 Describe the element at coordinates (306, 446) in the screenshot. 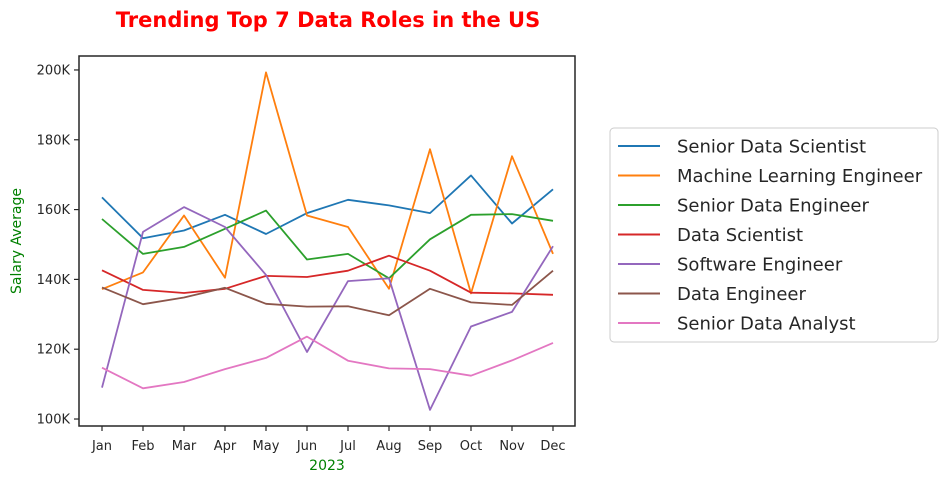

I see `x-tick-label: Jun` at that location.